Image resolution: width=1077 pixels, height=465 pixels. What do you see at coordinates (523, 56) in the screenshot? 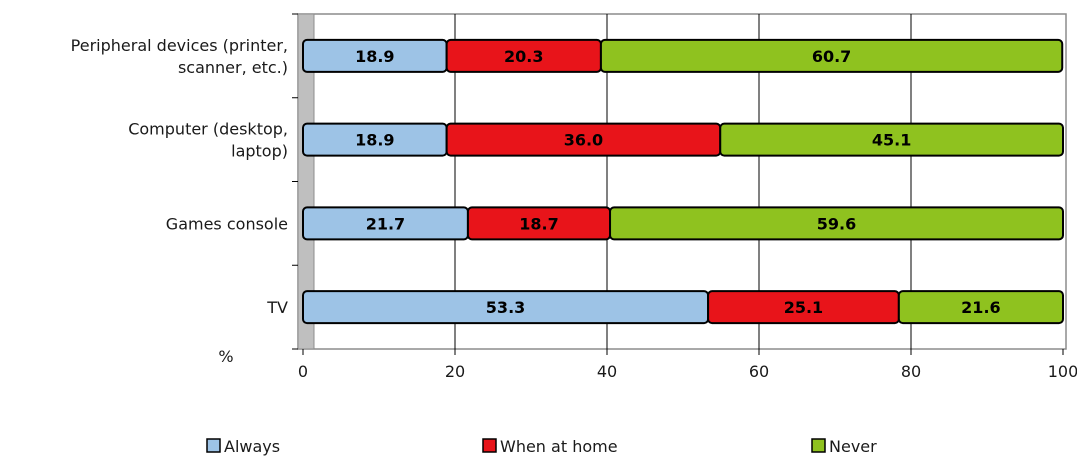
I see `data-label: 20.3` at bounding box center [523, 56].